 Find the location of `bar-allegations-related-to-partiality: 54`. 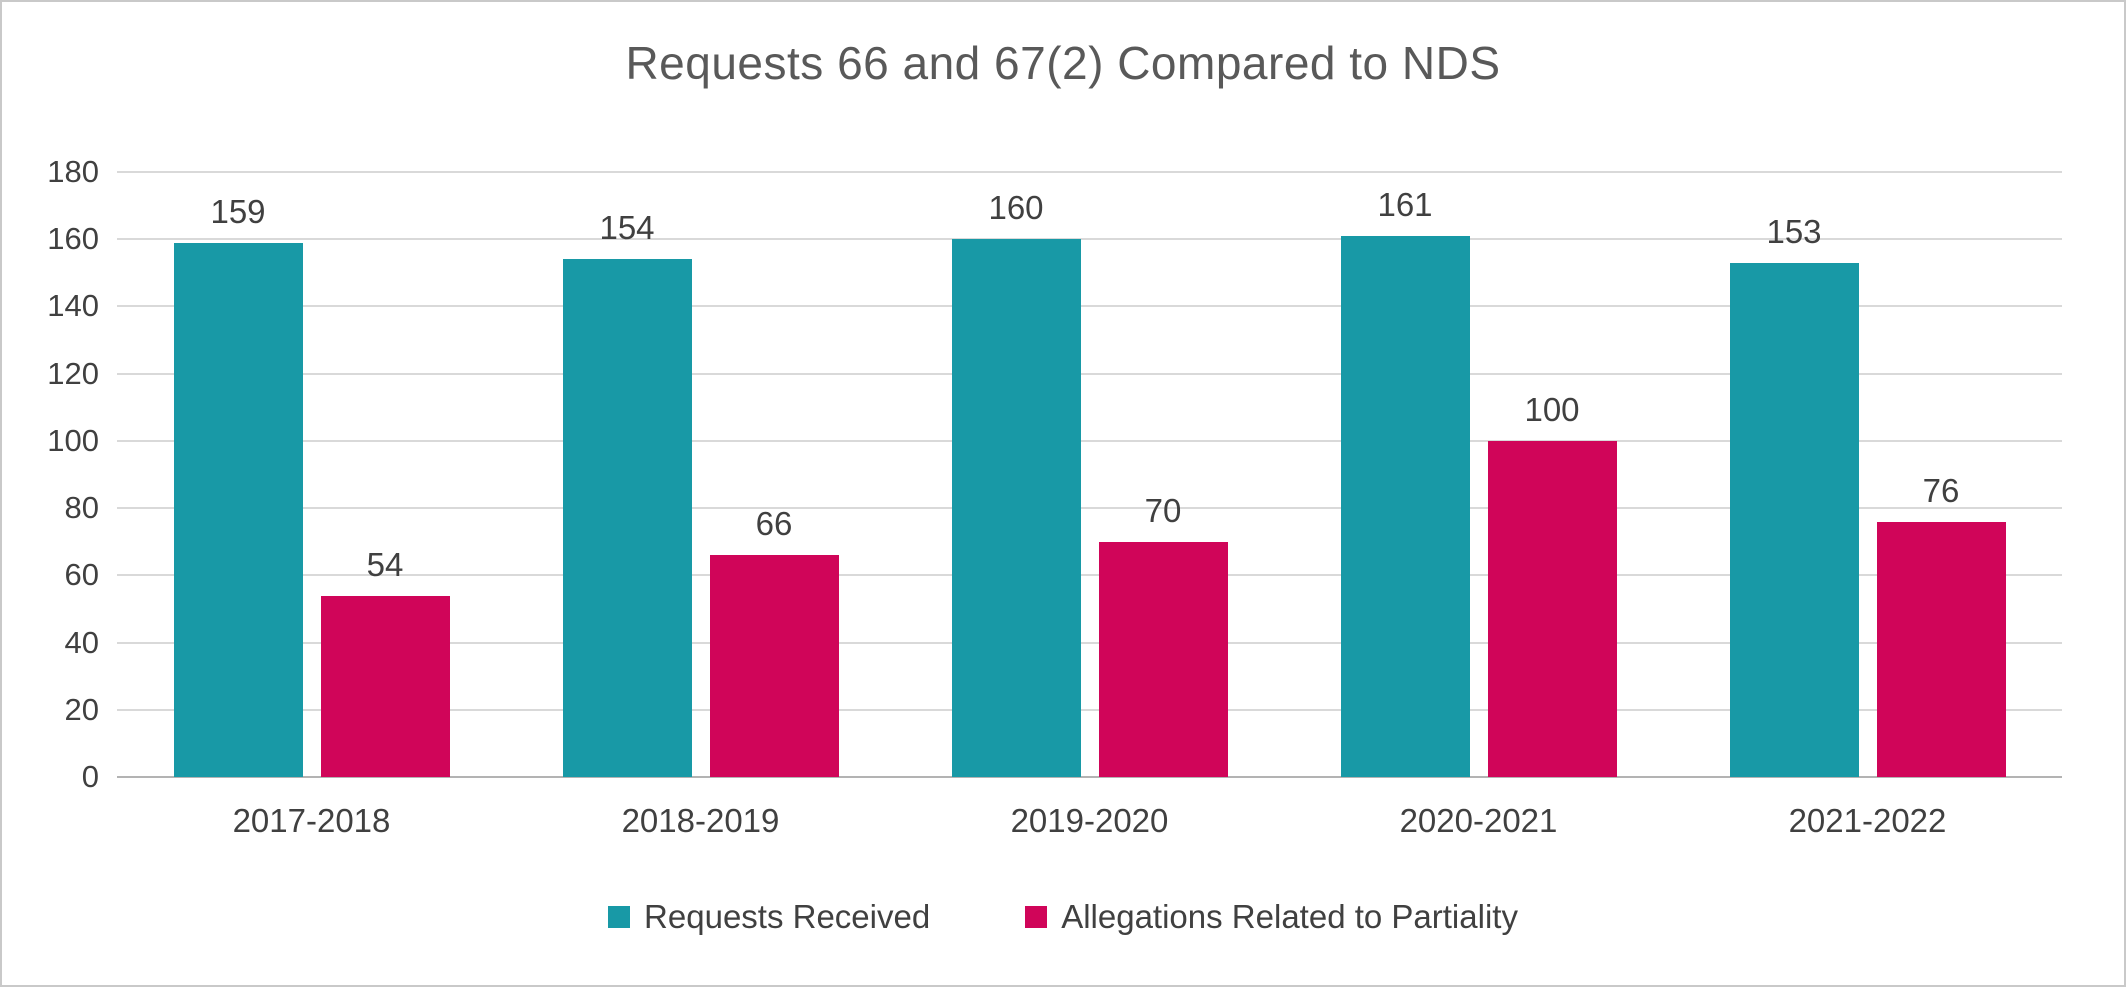

bar-allegations-related-to-partiality: 54 is located at coordinates (385, 661).